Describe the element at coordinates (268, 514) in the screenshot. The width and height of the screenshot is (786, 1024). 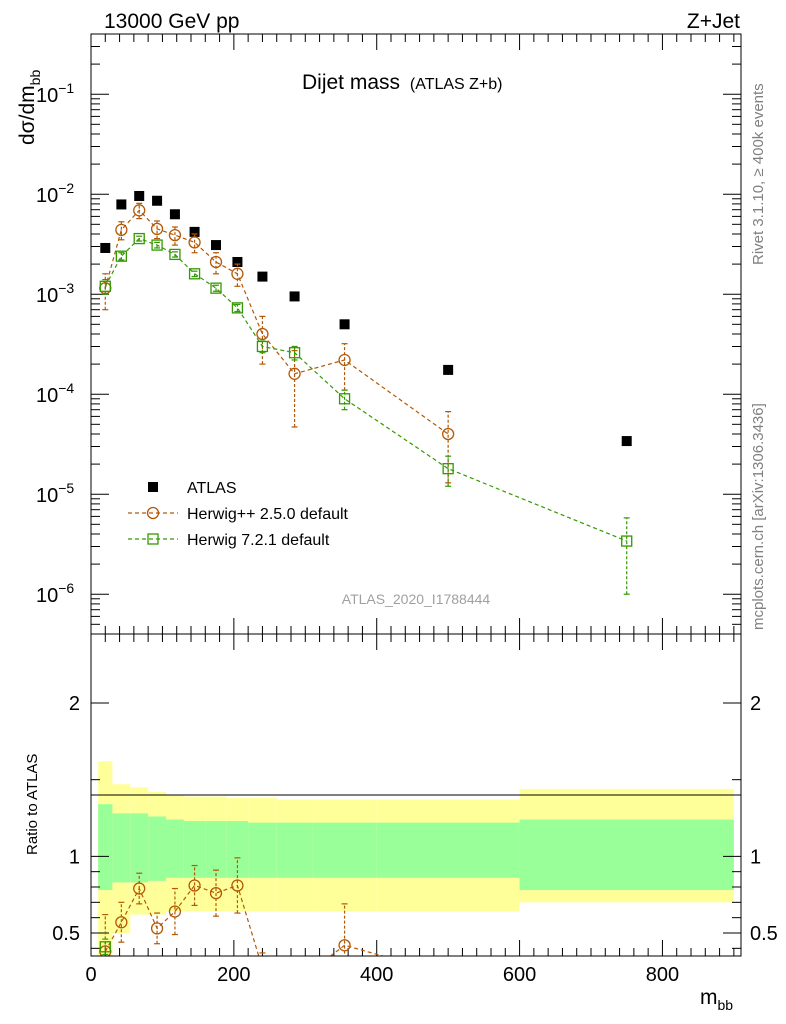
I see `legend-label: Herwig++ 2.5.0 default` at that location.